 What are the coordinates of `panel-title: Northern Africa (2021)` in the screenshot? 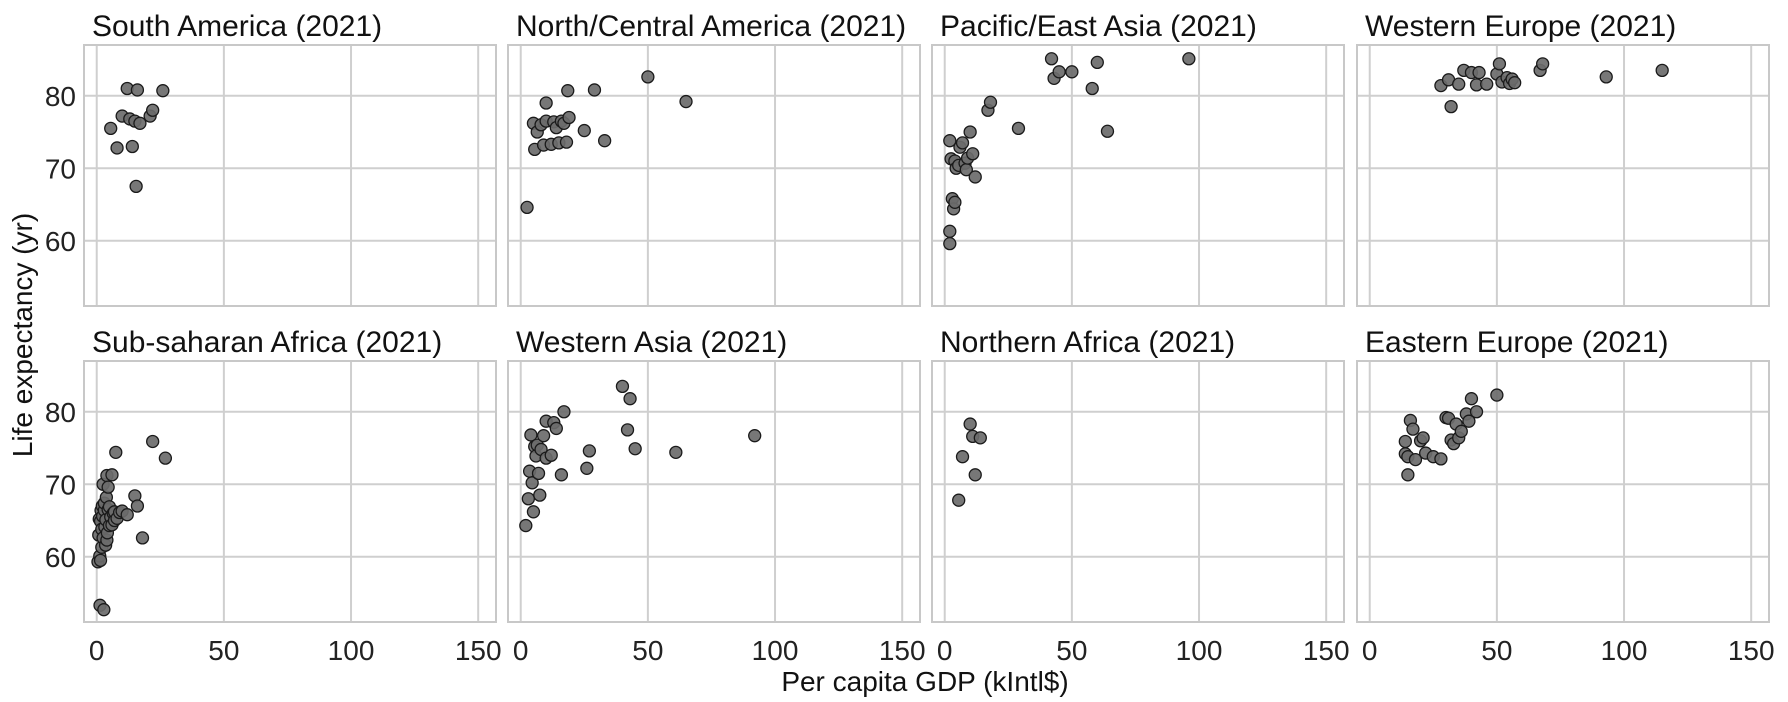 It's located at (1087, 342).